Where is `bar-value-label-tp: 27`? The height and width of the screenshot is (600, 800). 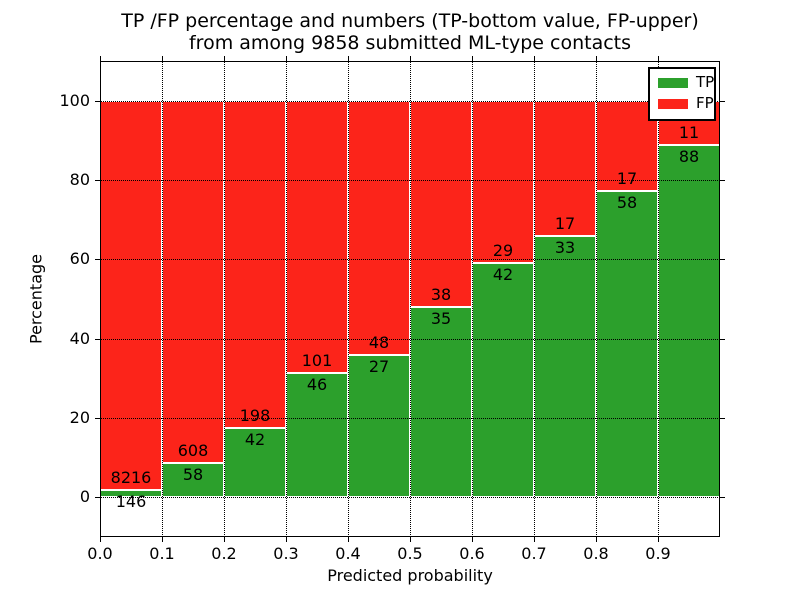
bar-value-label-tp: 27 is located at coordinates (379, 366).